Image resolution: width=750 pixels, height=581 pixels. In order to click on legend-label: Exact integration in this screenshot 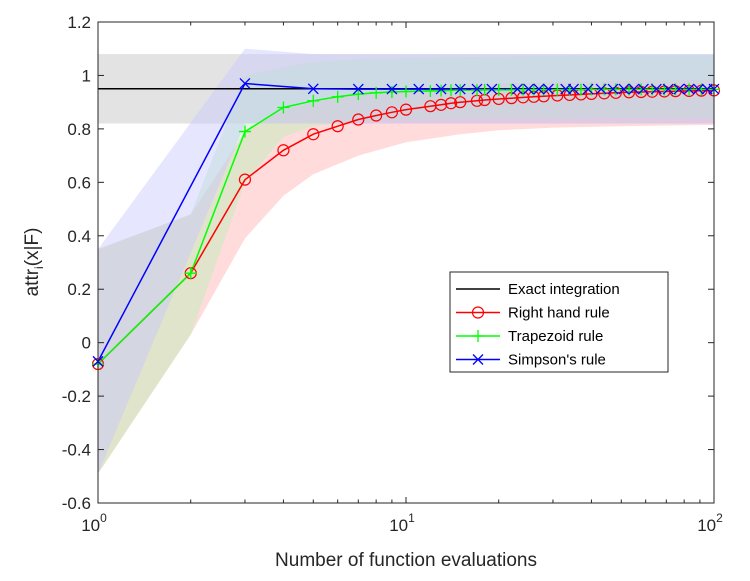, I will do `click(564, 289)`.